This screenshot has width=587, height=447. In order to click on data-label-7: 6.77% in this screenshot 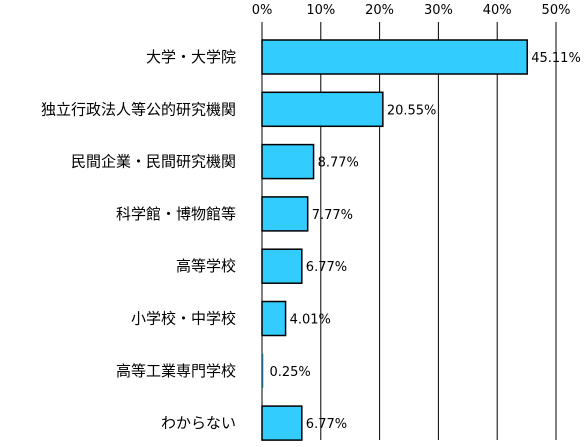, I will do `click(326, 424)`.